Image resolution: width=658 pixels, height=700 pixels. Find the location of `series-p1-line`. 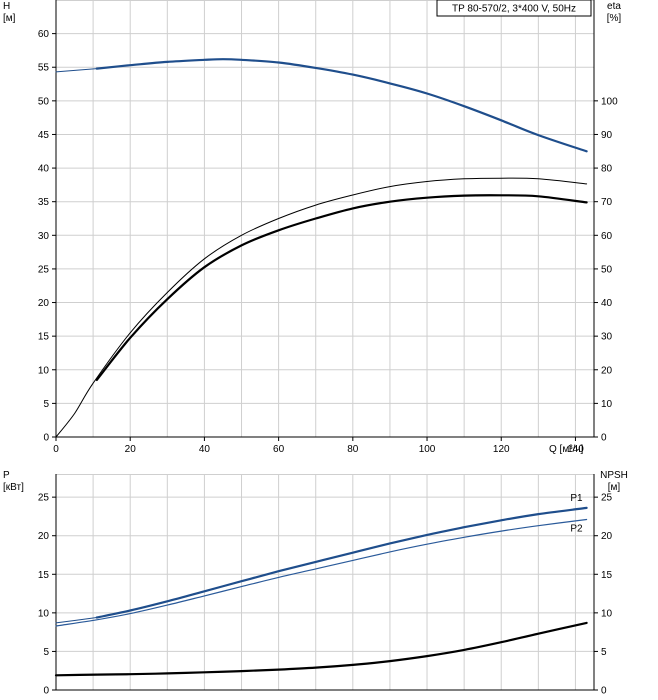

series-p1-line is located at coordinates (341, 562).